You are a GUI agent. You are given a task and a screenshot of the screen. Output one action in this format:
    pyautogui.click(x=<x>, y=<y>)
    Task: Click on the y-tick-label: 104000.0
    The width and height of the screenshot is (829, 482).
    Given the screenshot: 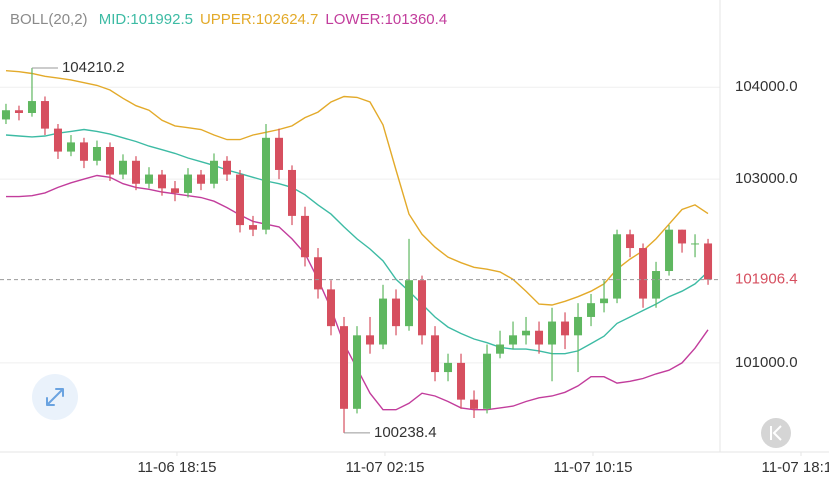 What is the action you would take?
    pyautogui.click(x=766, y=86)
    